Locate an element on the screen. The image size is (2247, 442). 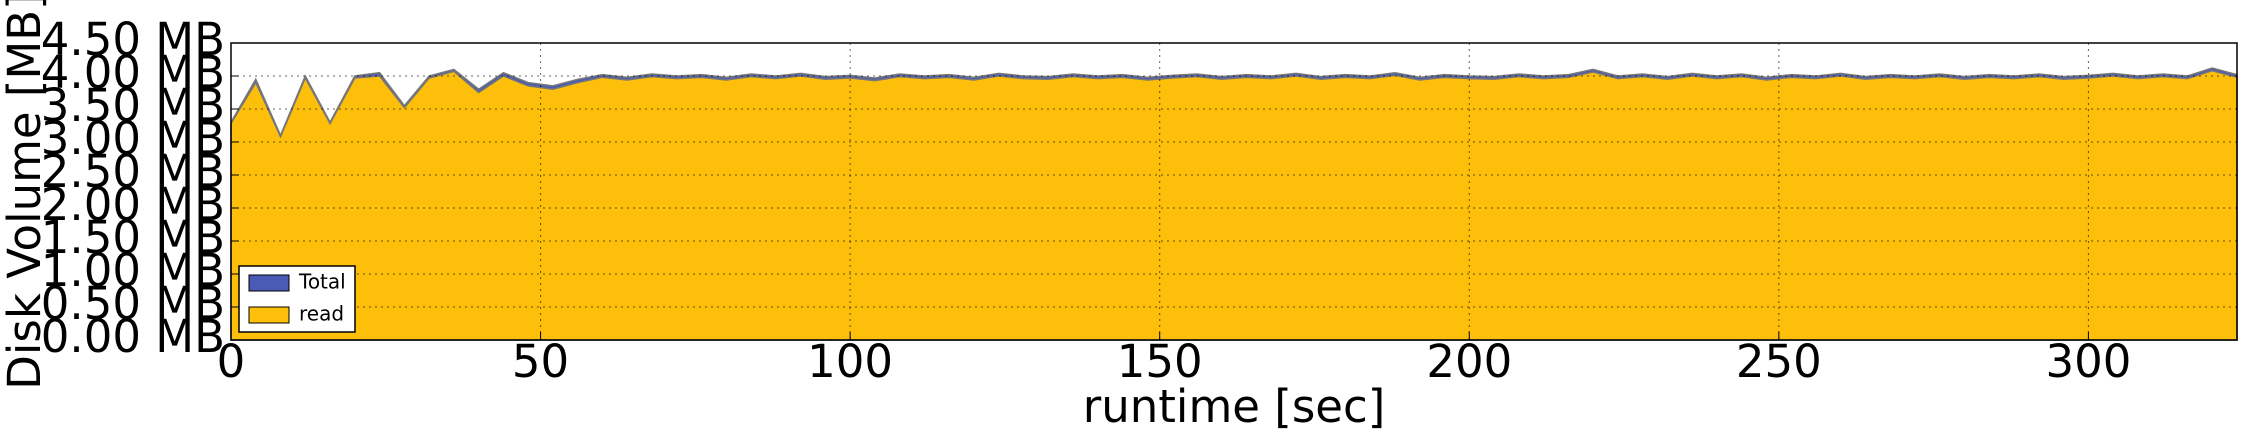
y-tick-label: 0.50 MB is located at coordinates (133, 303).